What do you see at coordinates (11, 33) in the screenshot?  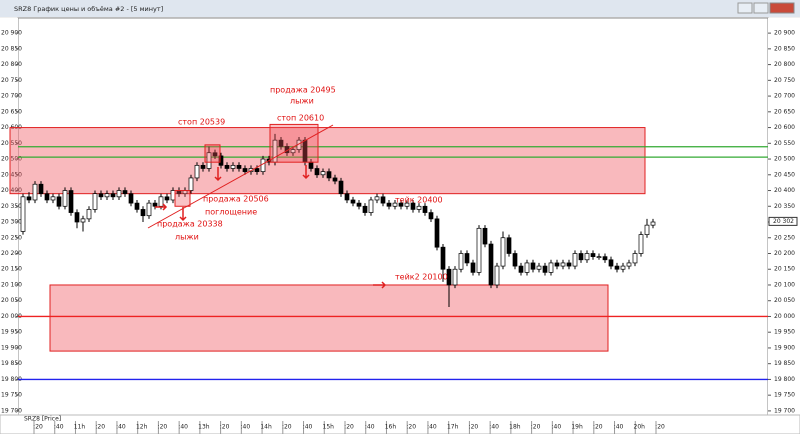 I see `y-tick-label: 20 900` at bounding box center [11, 33].